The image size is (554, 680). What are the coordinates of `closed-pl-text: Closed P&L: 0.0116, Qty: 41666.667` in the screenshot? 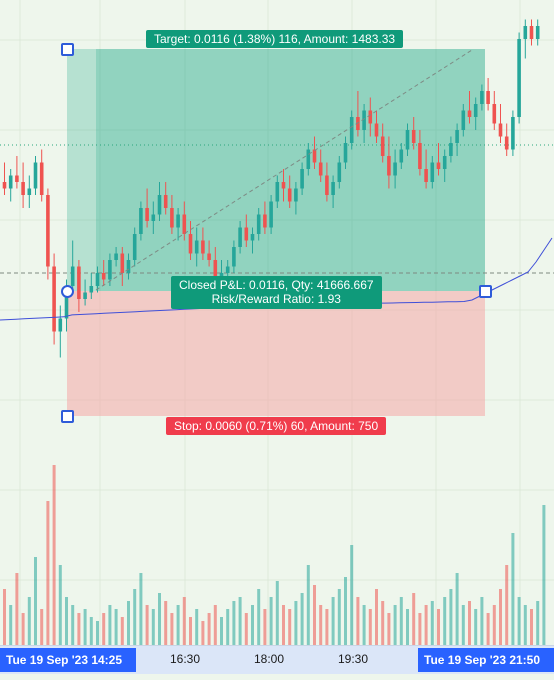 It's located at (276, 285).